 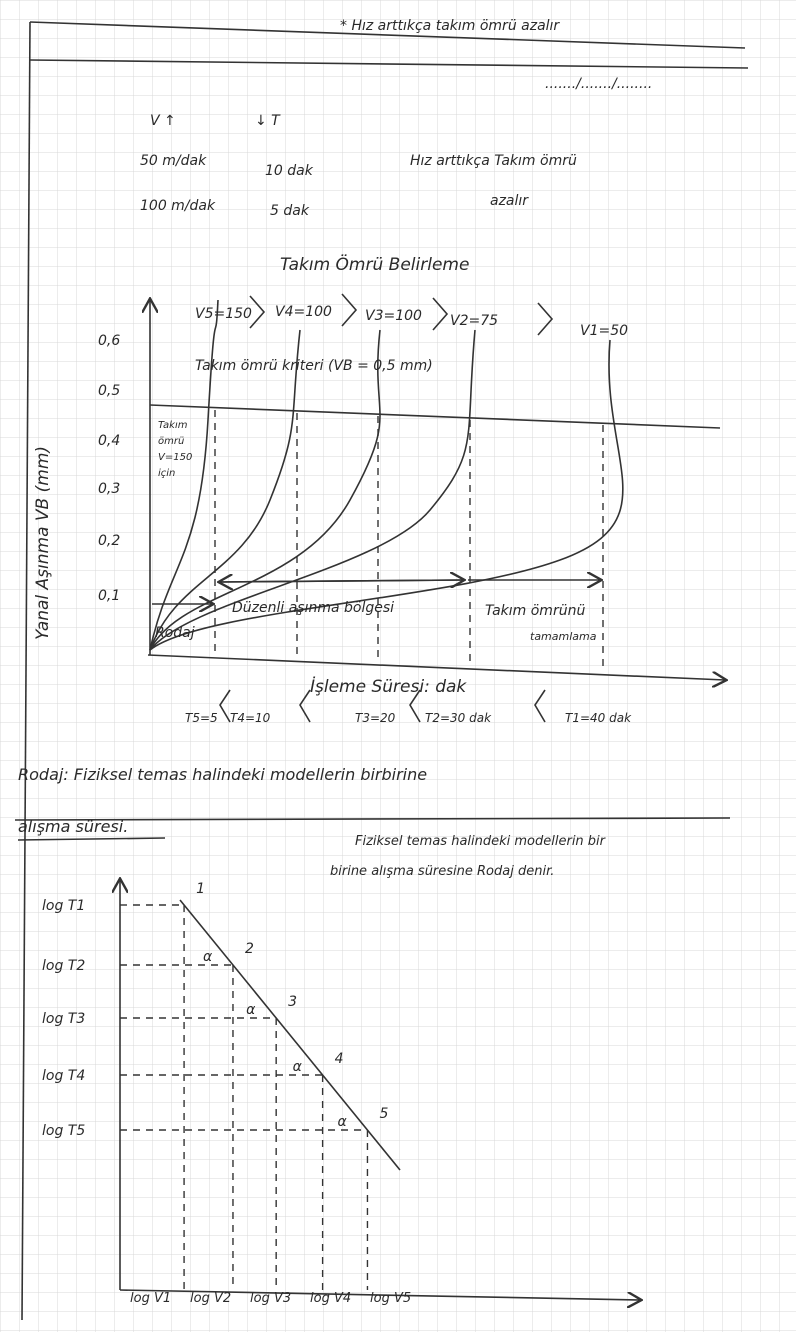 I want to click on log-t-label: log T2, so click(x=63, y=966).